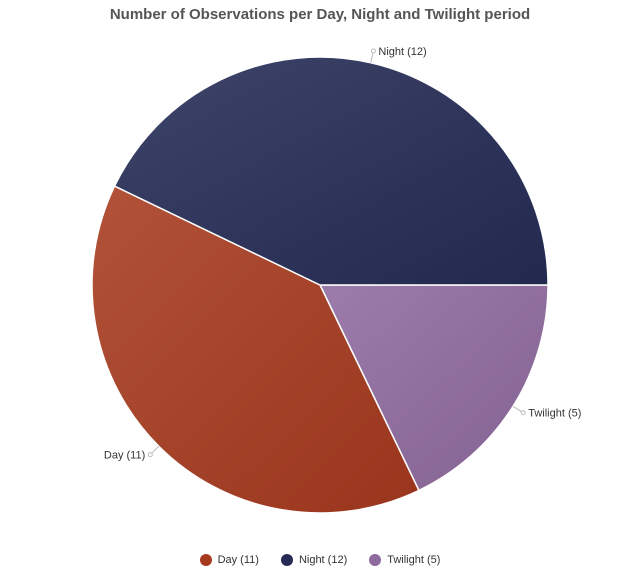  I want to click on pie-slice-twilight, so click(433, 388).